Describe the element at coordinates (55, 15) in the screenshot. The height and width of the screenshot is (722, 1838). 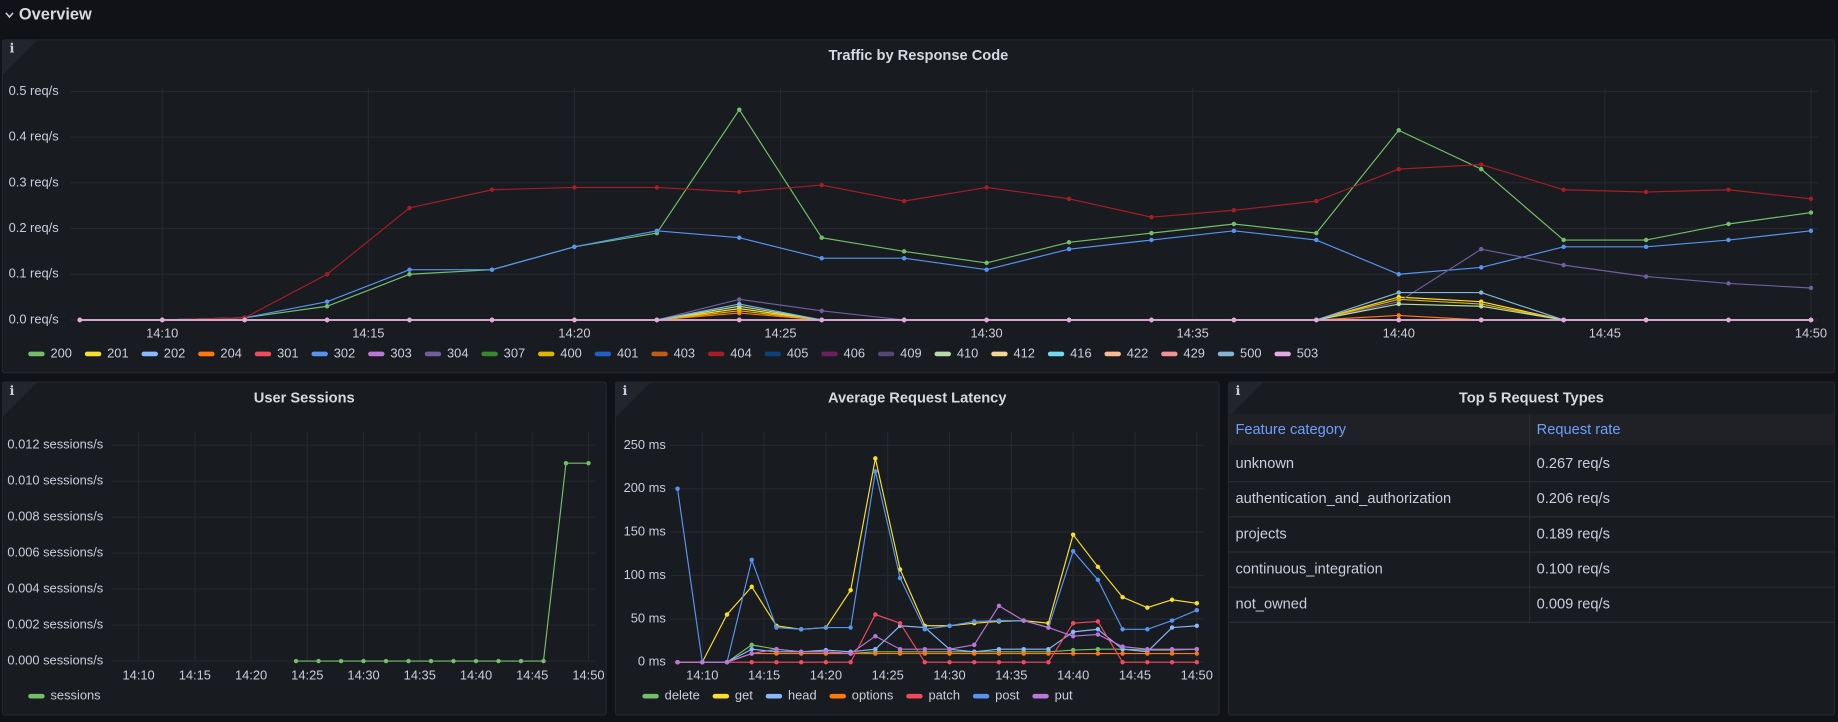
I see `row-title: Overview` at that location.